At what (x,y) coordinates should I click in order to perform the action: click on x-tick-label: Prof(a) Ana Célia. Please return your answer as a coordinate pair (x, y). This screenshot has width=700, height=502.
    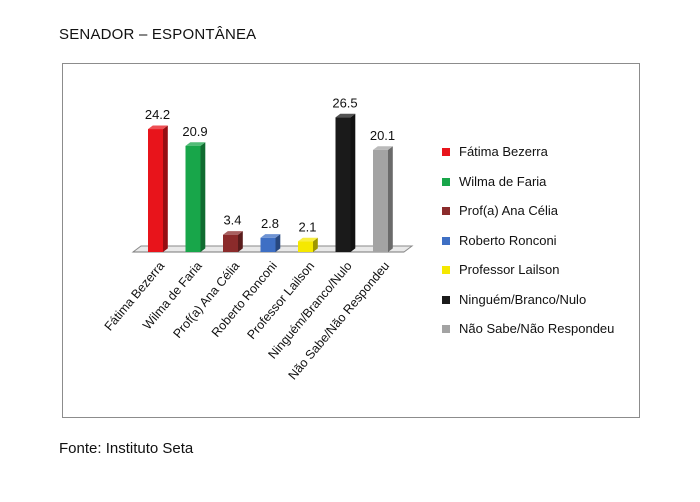
    Looking at the image, I should click on (206, 300).